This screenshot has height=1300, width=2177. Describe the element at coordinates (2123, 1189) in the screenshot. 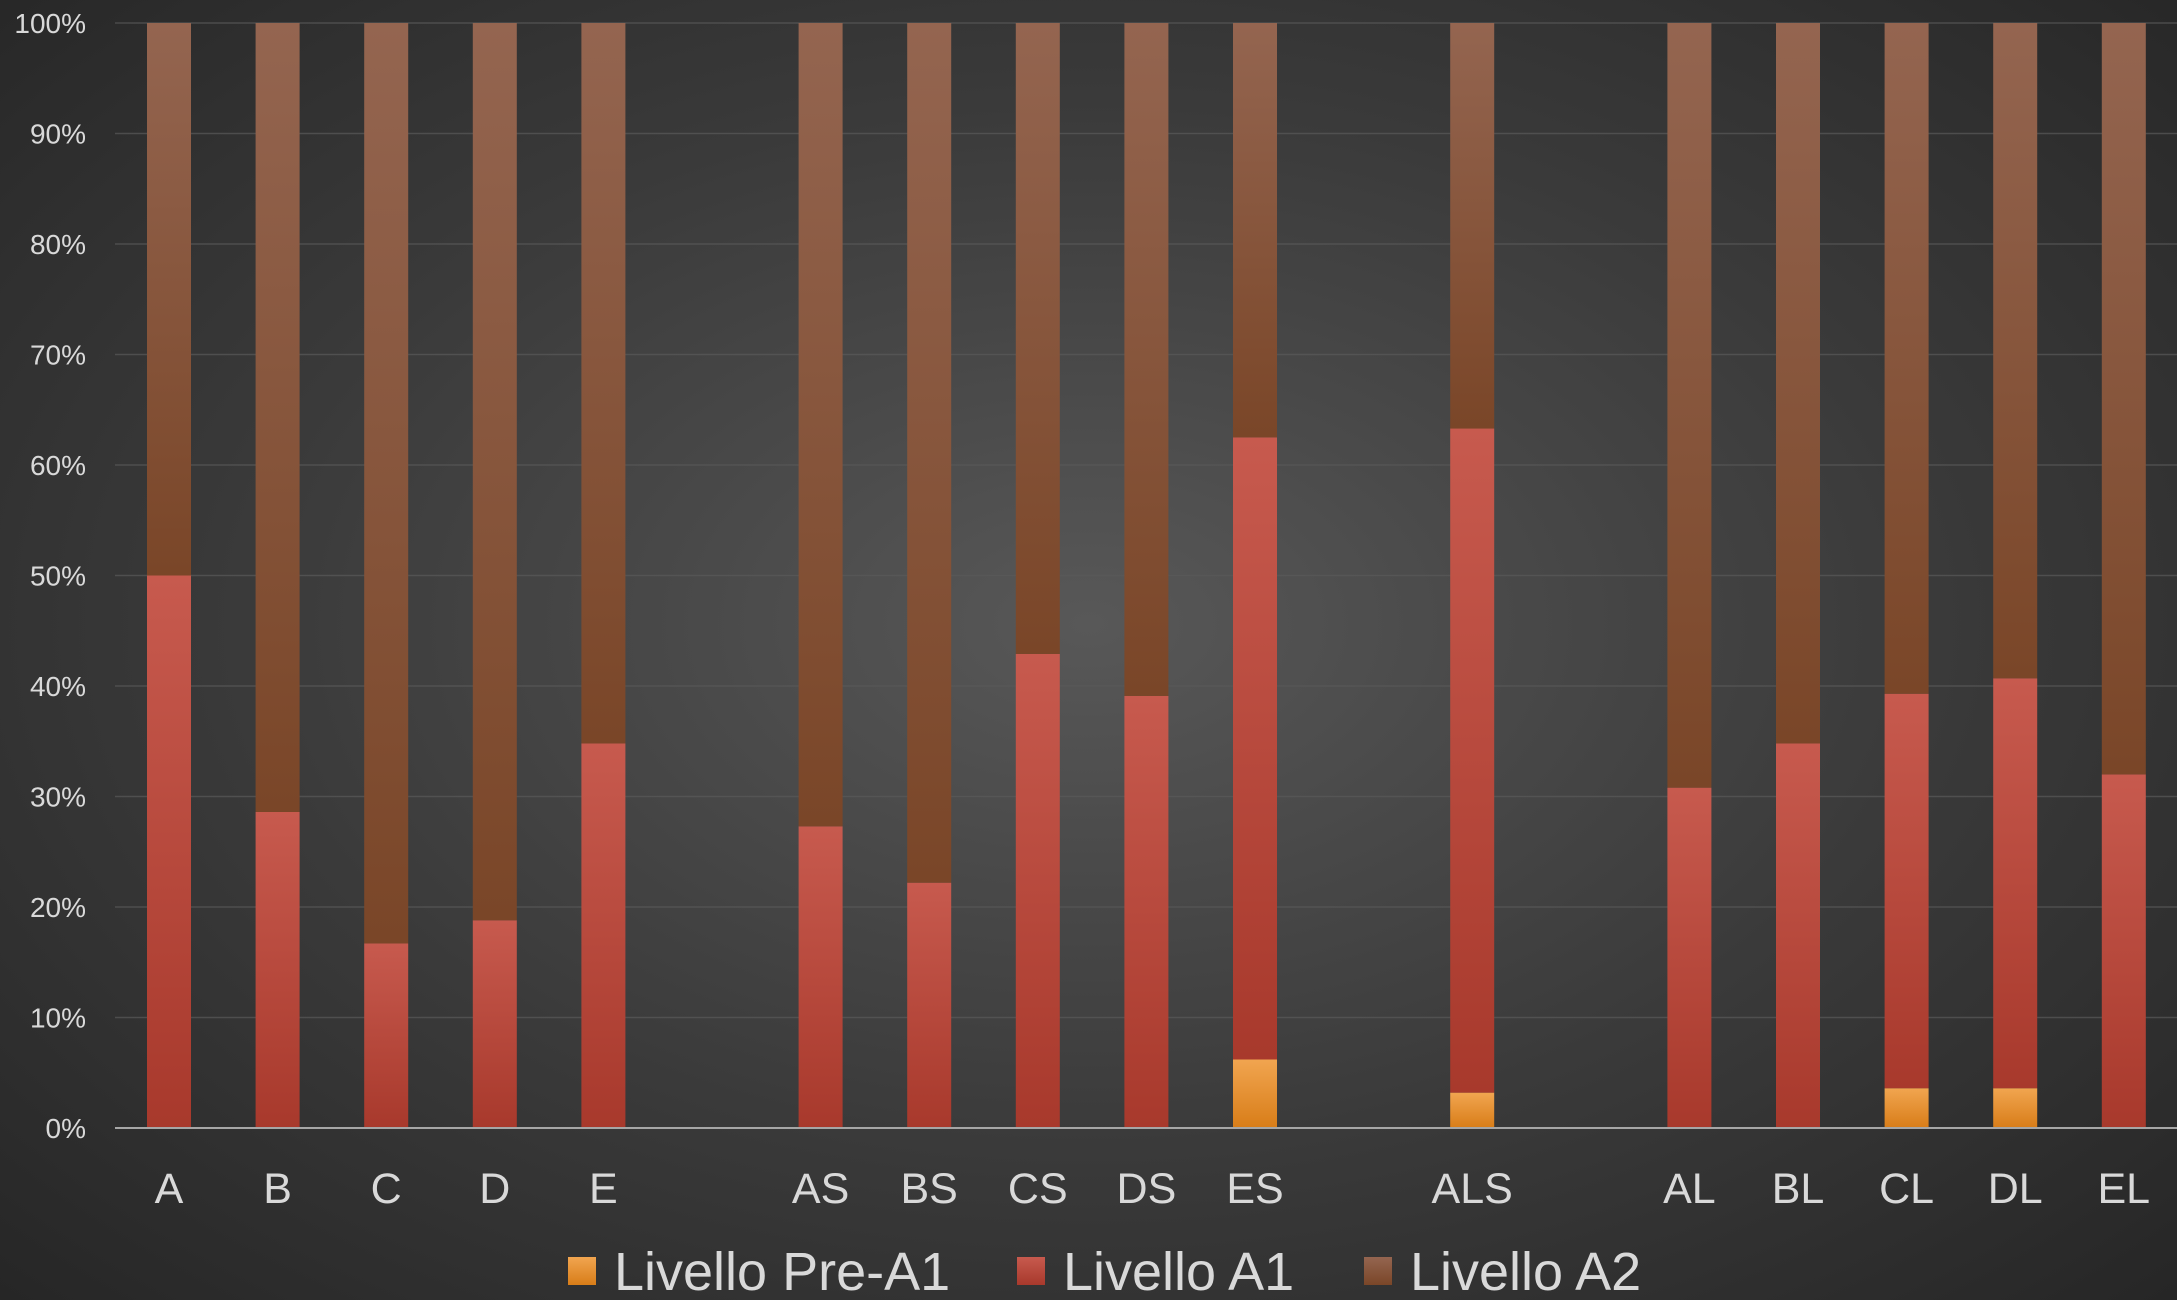

I see `x-category-label: EL` at that location.